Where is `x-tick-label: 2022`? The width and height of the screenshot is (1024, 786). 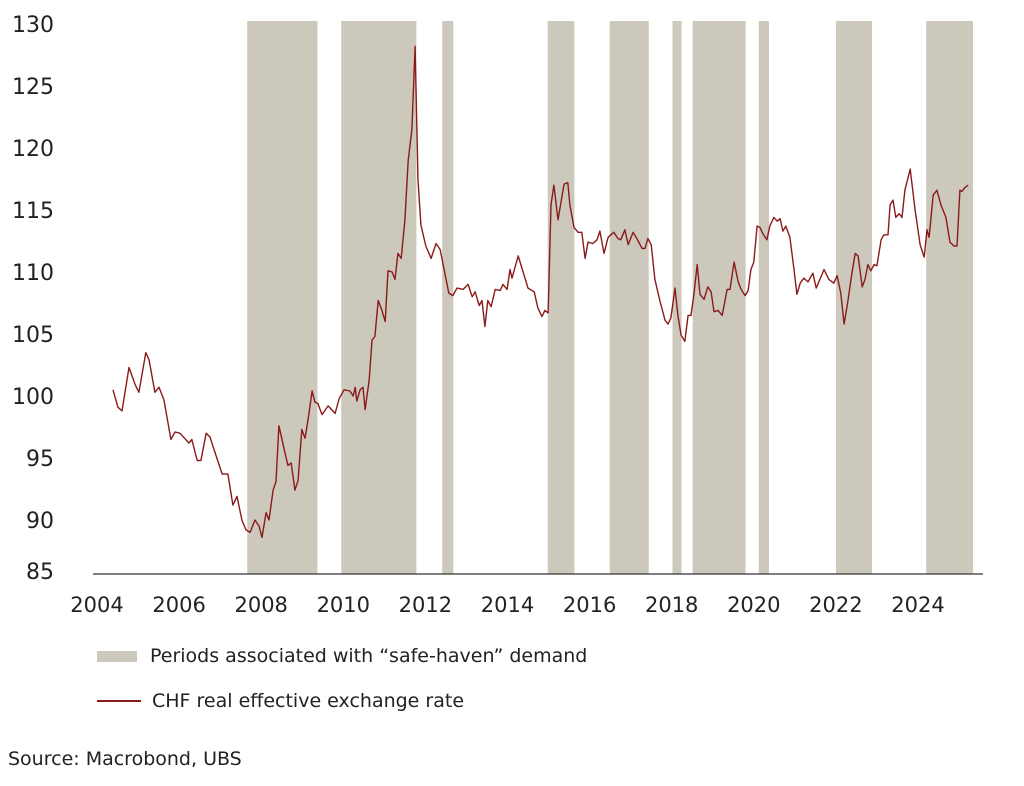
x-tick-label: 2022 is located at coordinates (835, 605).